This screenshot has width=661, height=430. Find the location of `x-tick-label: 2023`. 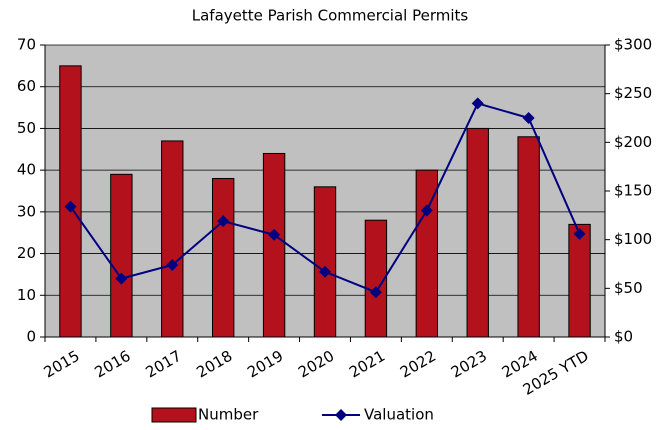

x-tick-label: 2023 is located at coordinates (469, 364).